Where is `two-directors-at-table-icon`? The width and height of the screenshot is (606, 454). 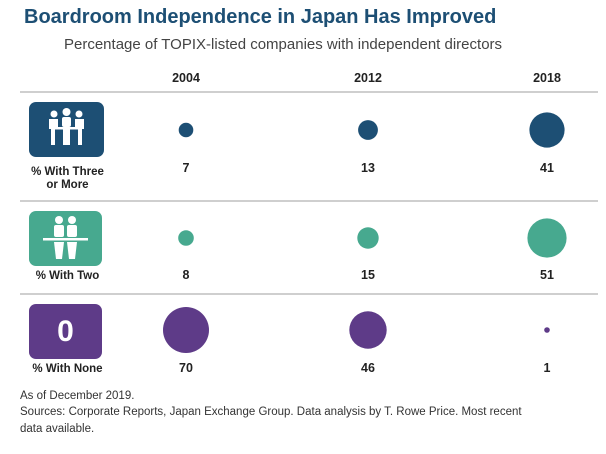 two-directors-at-table-icon is located at coordinates (65, 238).